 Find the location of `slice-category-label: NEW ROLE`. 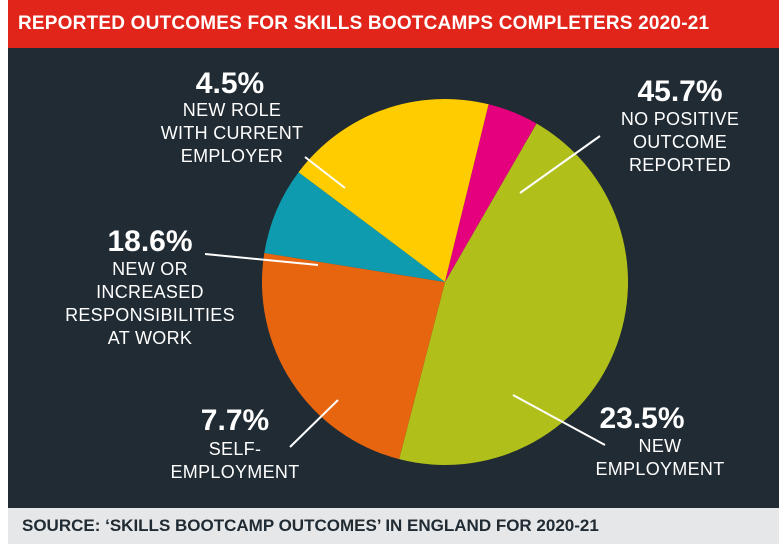

slice-category-label: NEW ROLE is located at coordinates (232, 110).